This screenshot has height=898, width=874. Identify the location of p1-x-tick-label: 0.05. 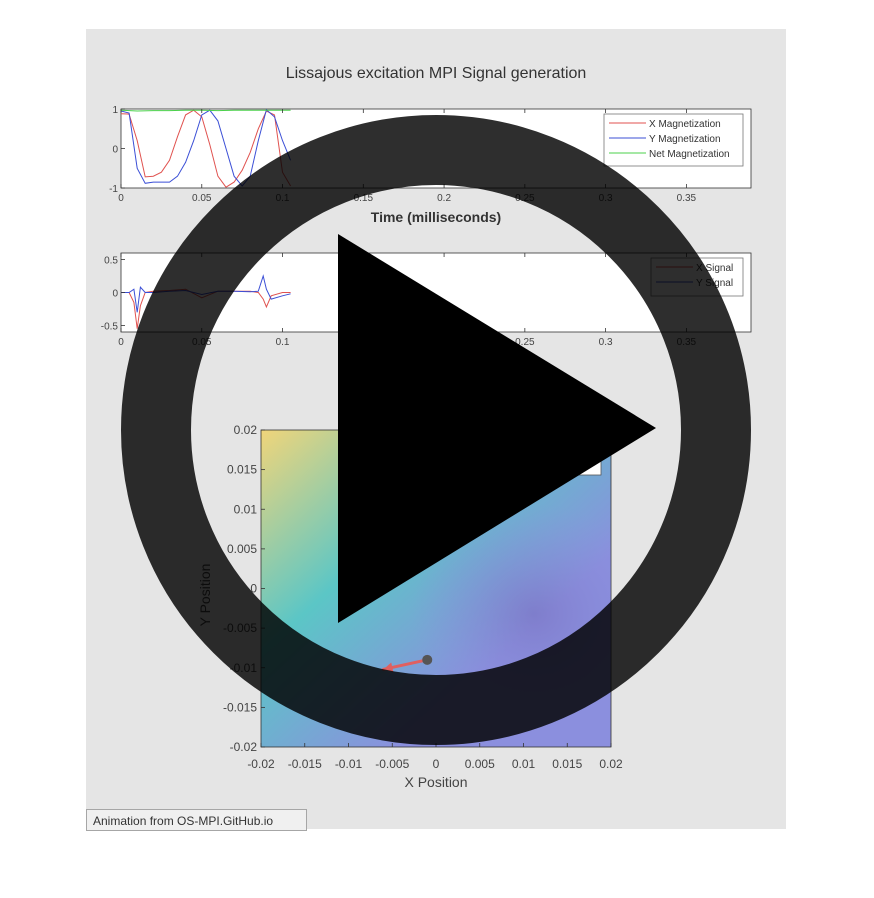
(202, 198).